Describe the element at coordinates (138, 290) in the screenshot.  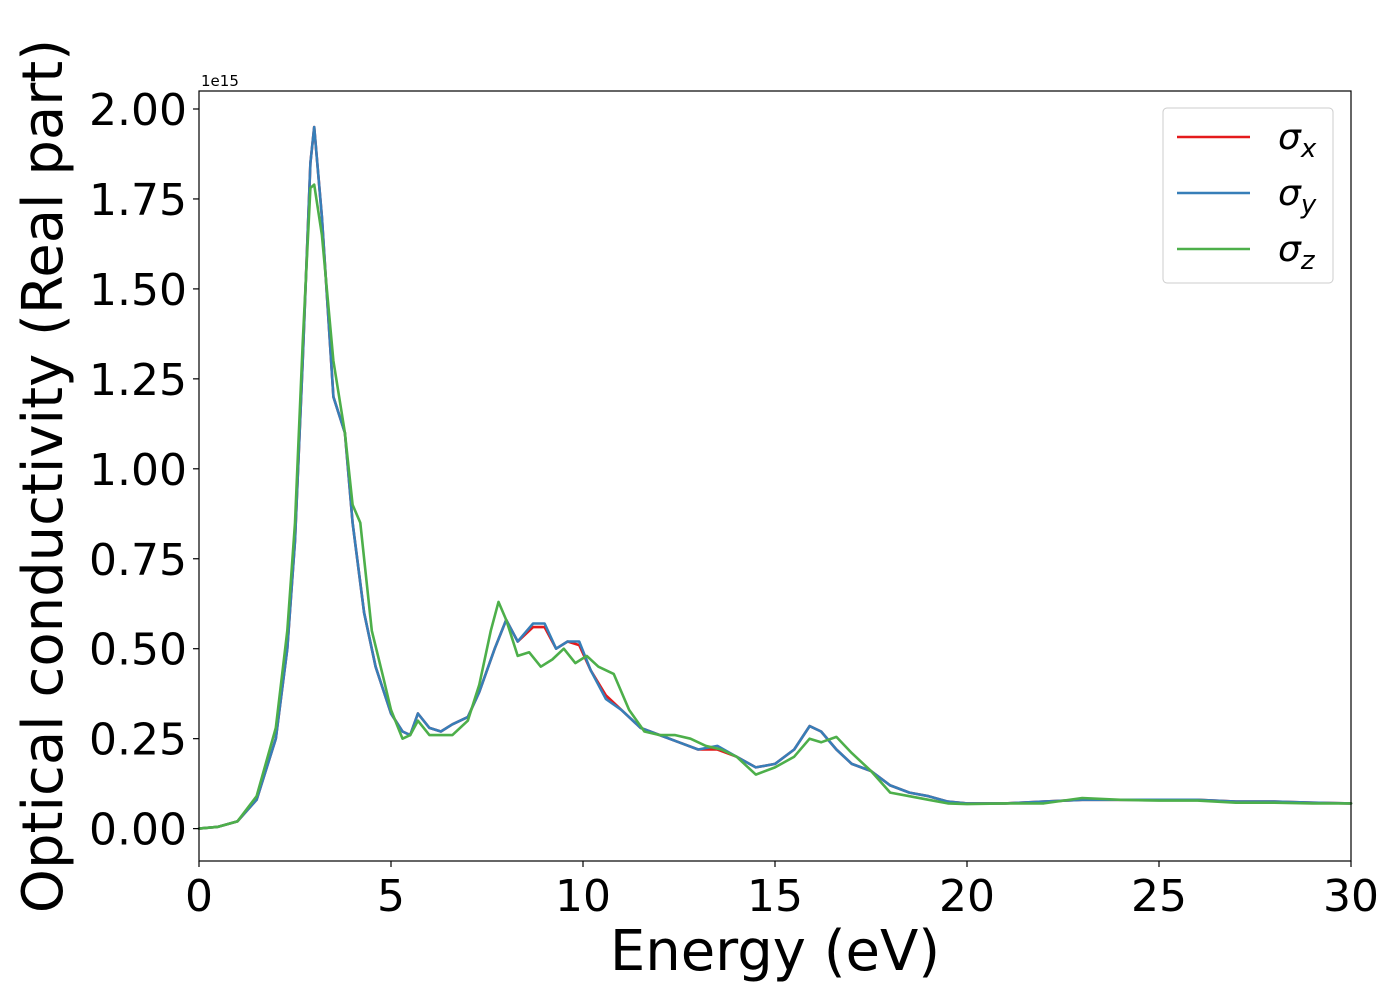
I see `y-tick-label: 1.50` at that location.